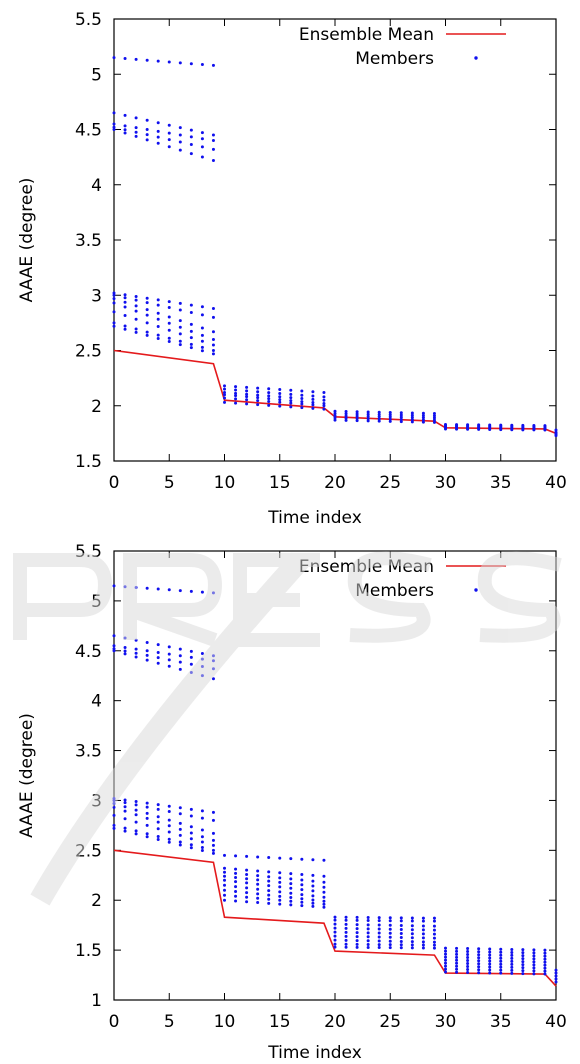 The width and height of the screenshot is (580, 1064). I want to click on x-tick-label: 30, so click(446, 1022).